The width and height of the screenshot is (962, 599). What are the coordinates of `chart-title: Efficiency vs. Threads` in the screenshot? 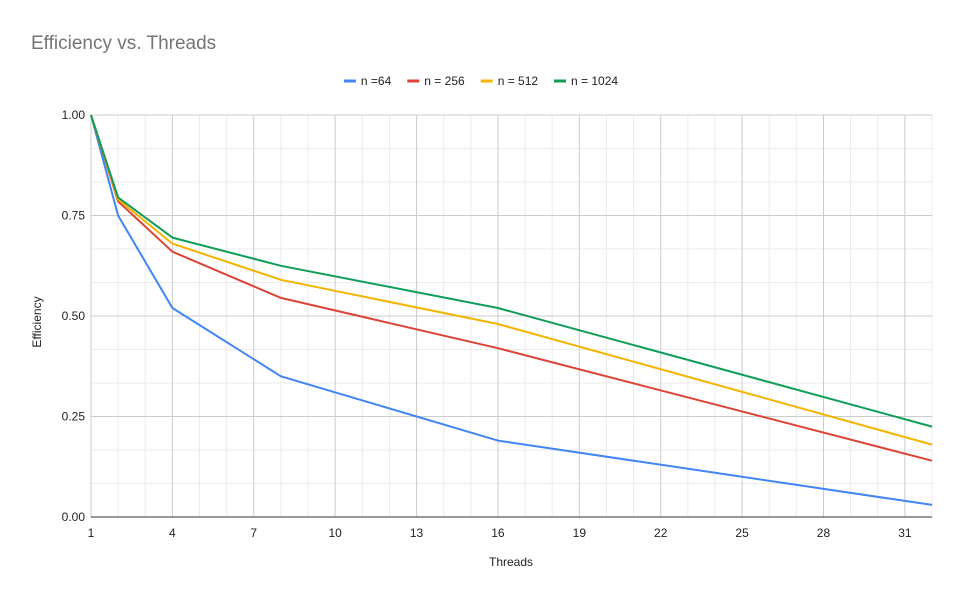 It's located at (123, 43).